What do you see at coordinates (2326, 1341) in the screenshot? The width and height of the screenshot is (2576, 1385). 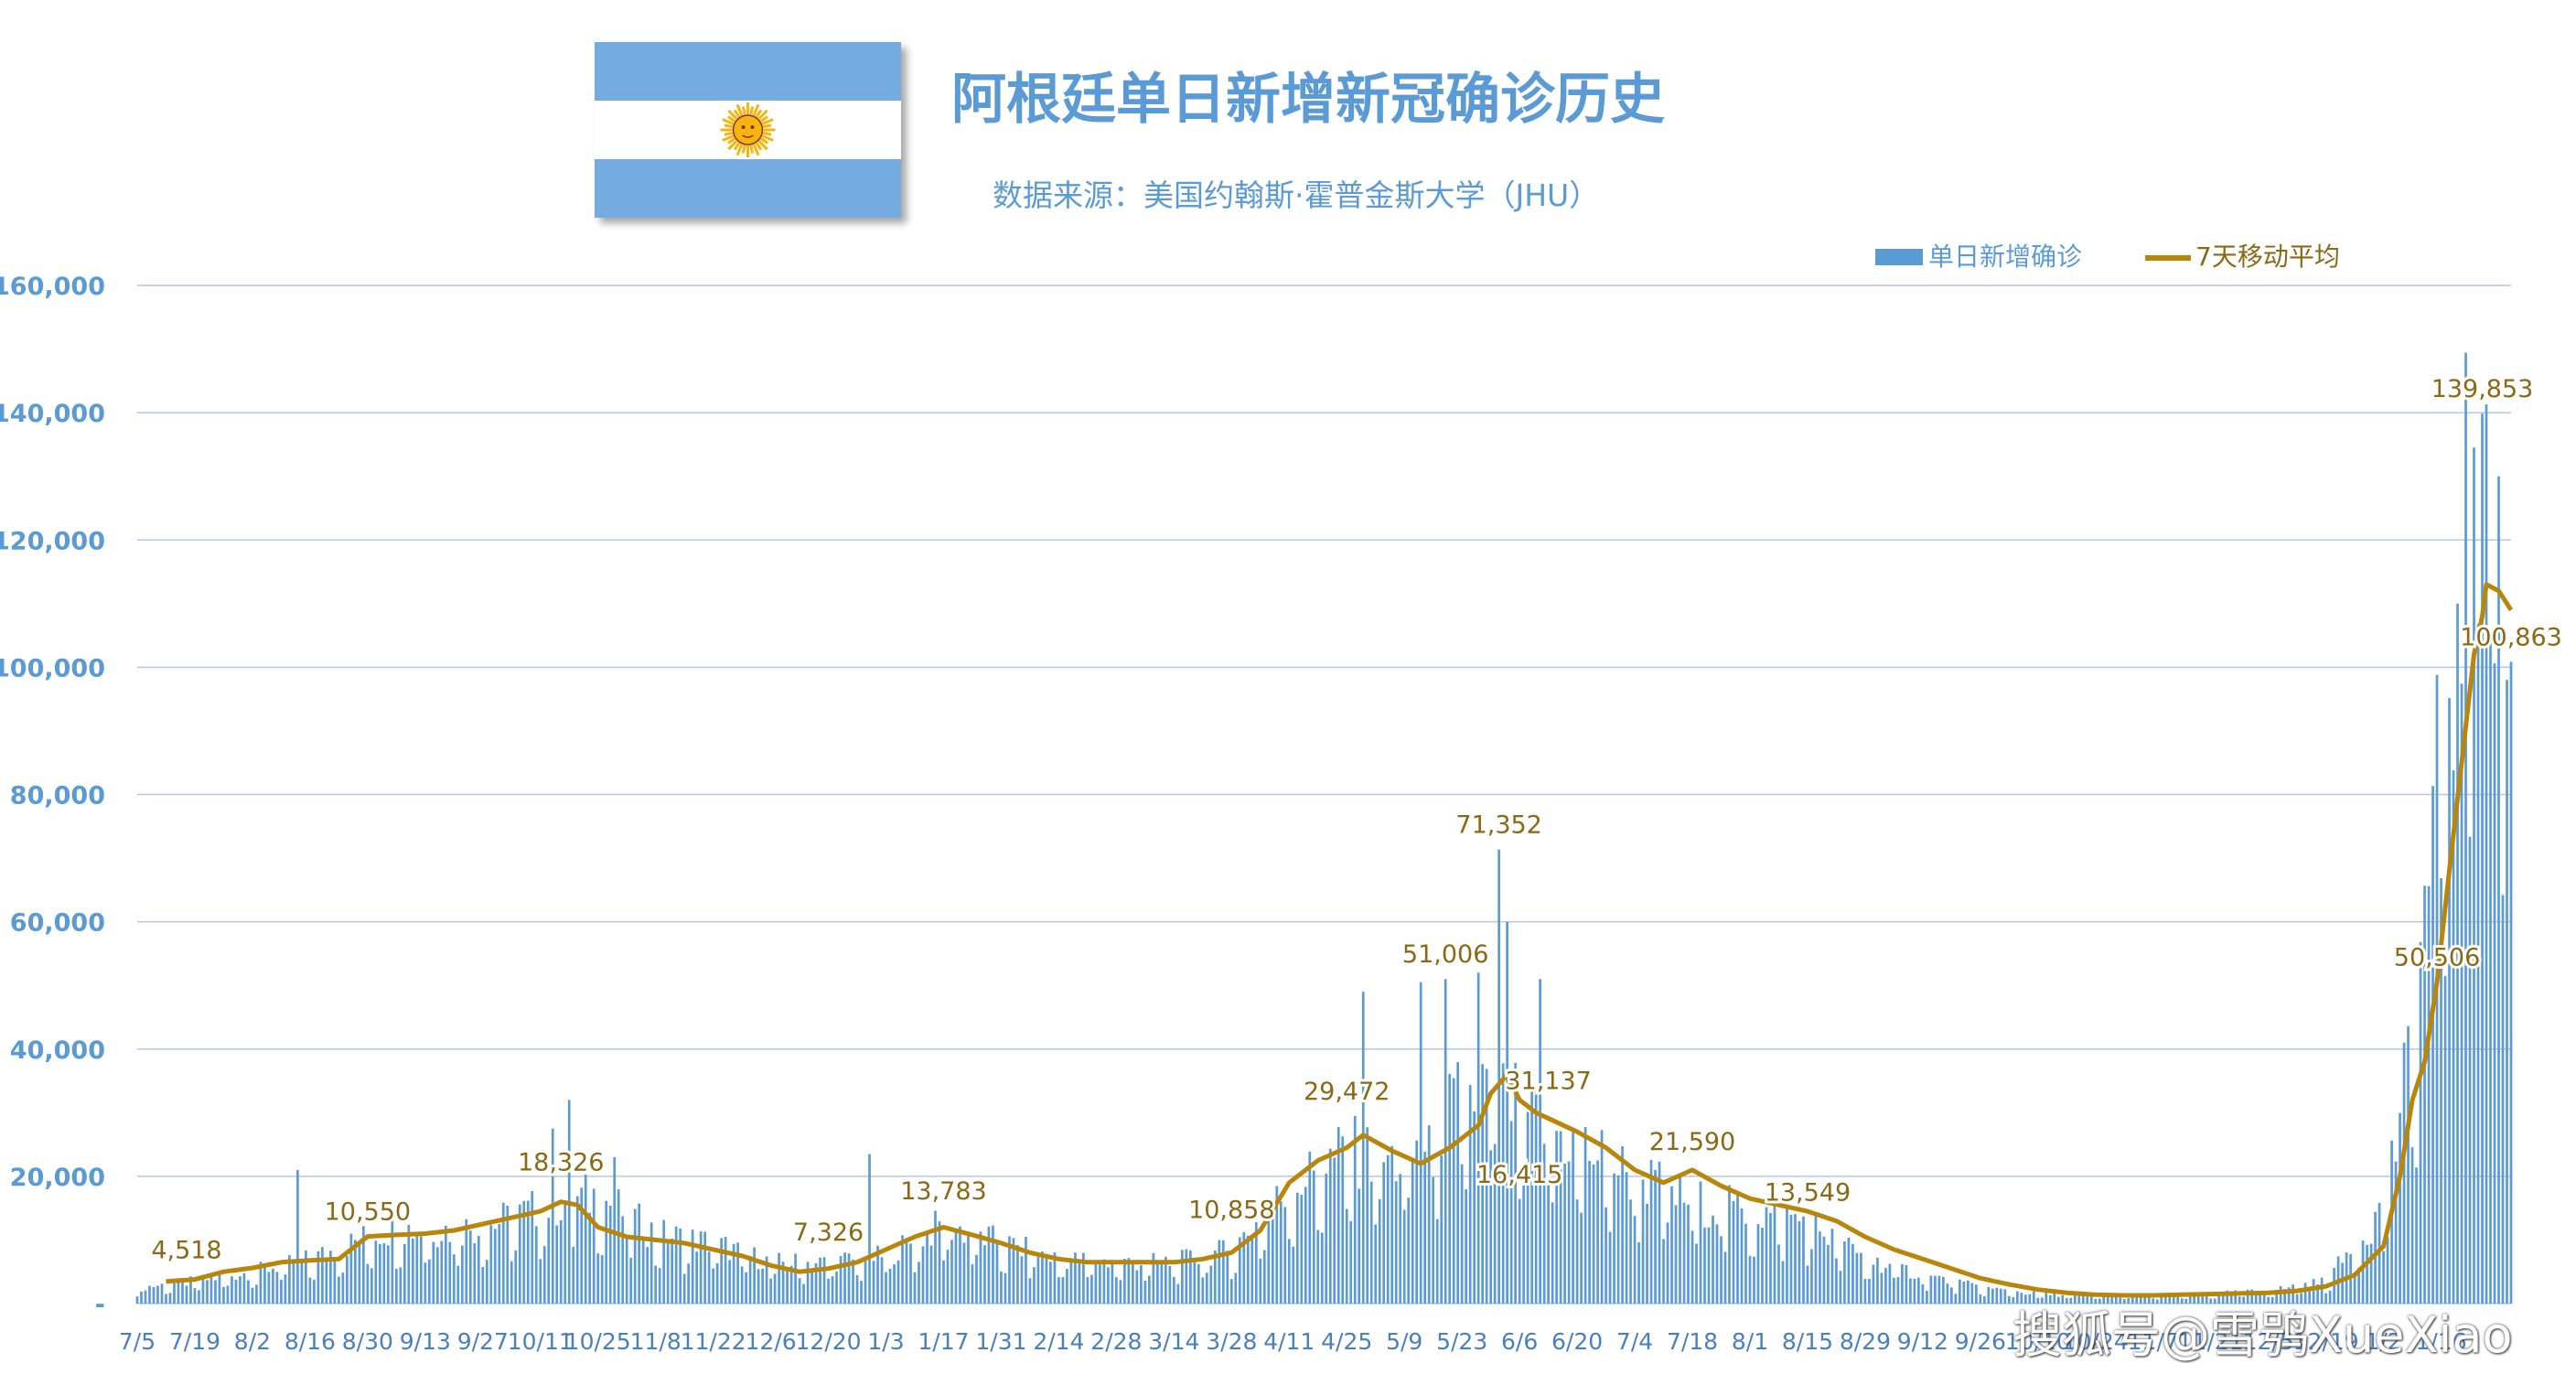 I see `x-tick-label: 12/19` at bounding box center [2326, 1341].